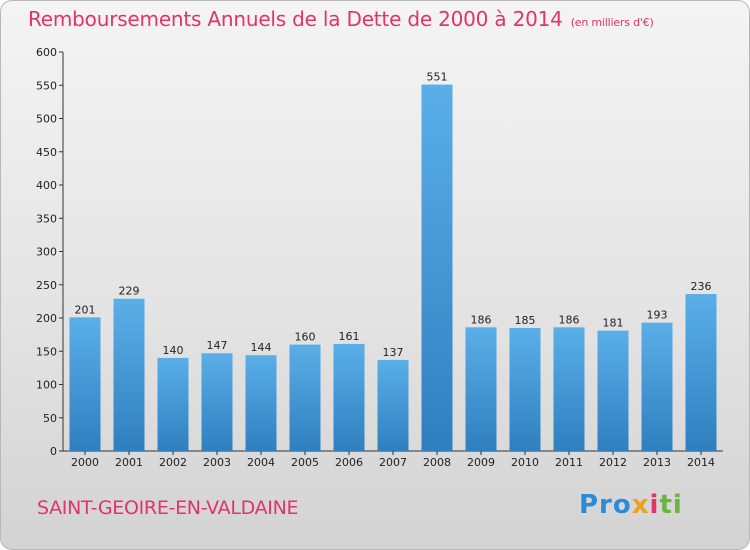  I want to click on bar-2014, so click(701, 372).